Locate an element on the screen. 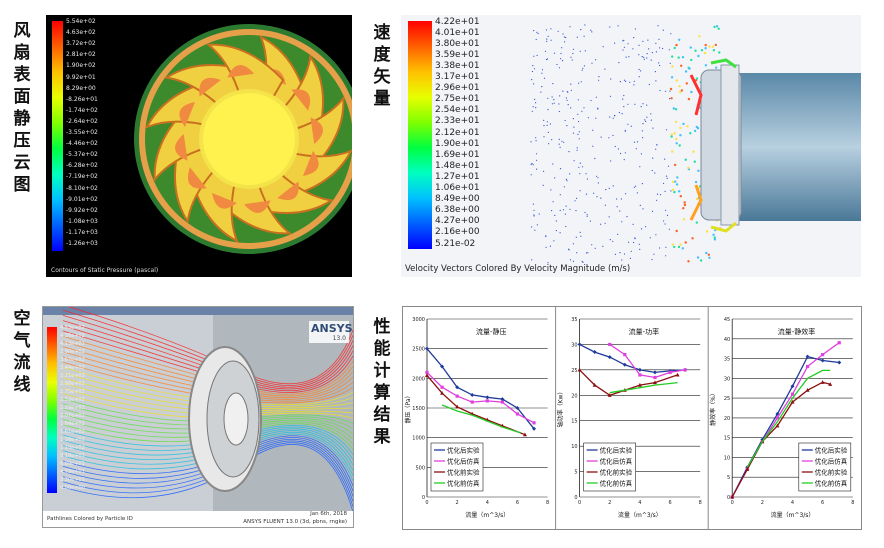 The width and height of the screenshot is (884, 548). legend-value: 4.63e+02 is located at coordinates (81, 33).